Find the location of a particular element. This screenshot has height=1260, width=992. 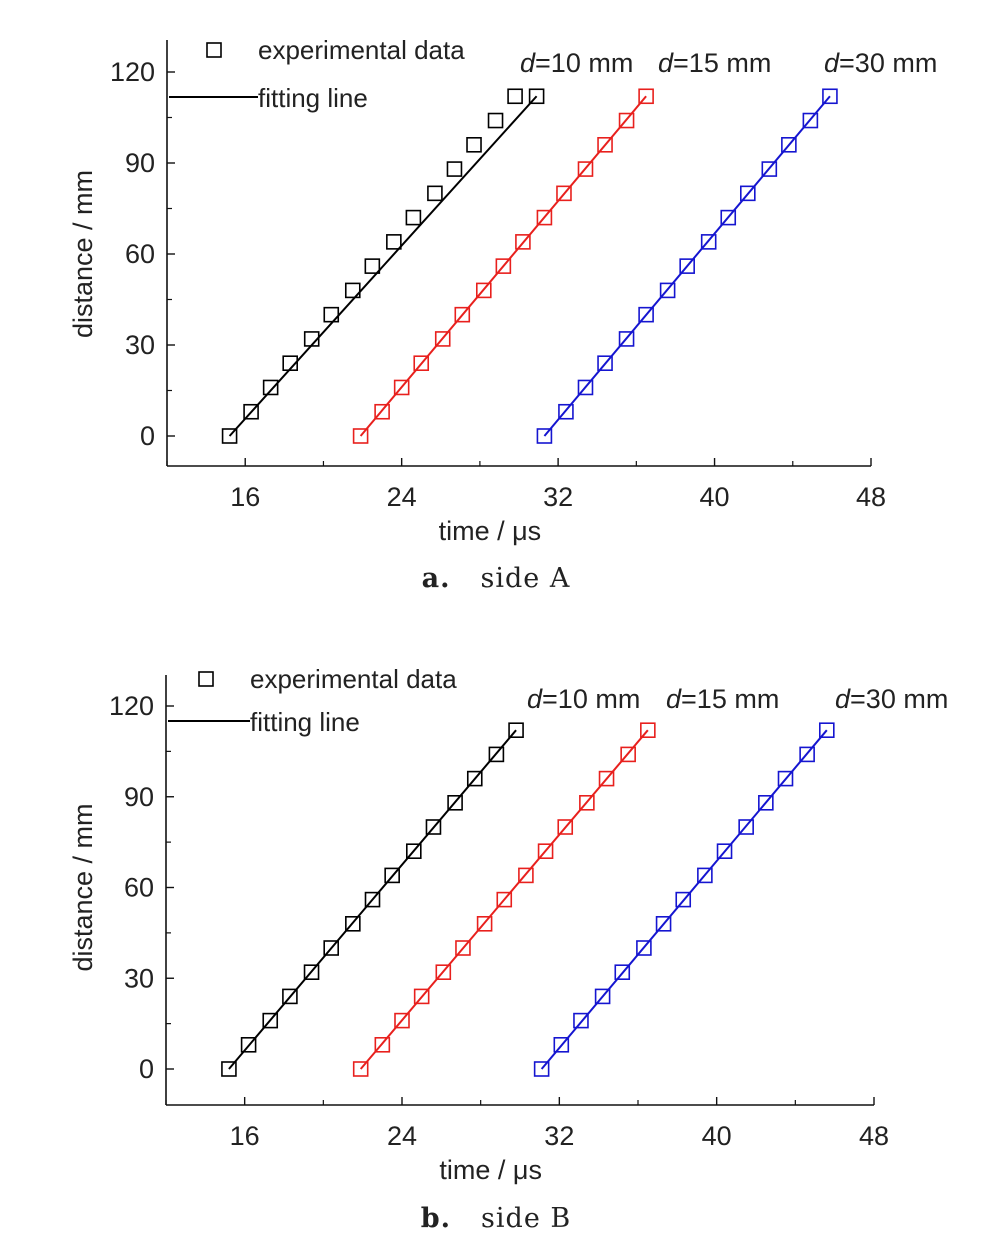

legend-label-experimental: experimental data is located at coordinates (353, 679).